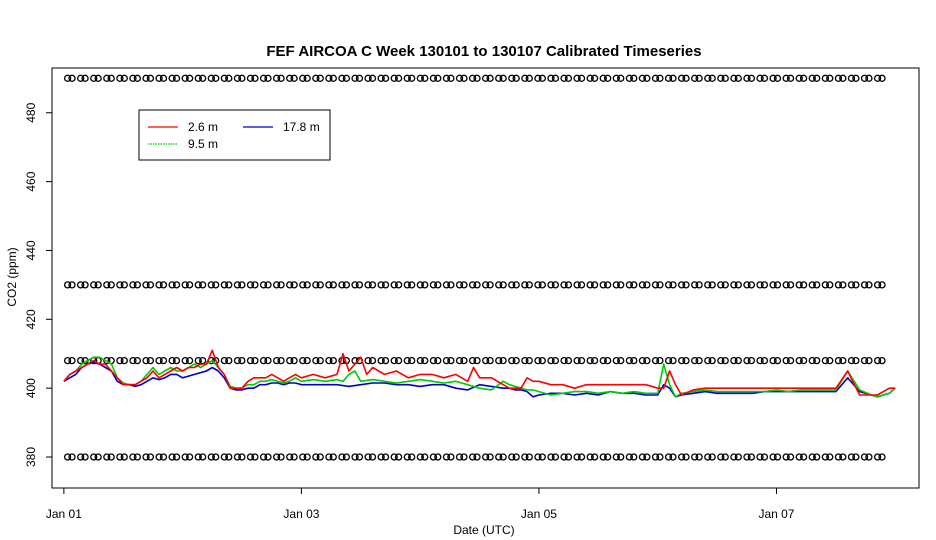 This screenshot has width=936, height=540. I want to click on marker-0-16b, so click(281, 78).